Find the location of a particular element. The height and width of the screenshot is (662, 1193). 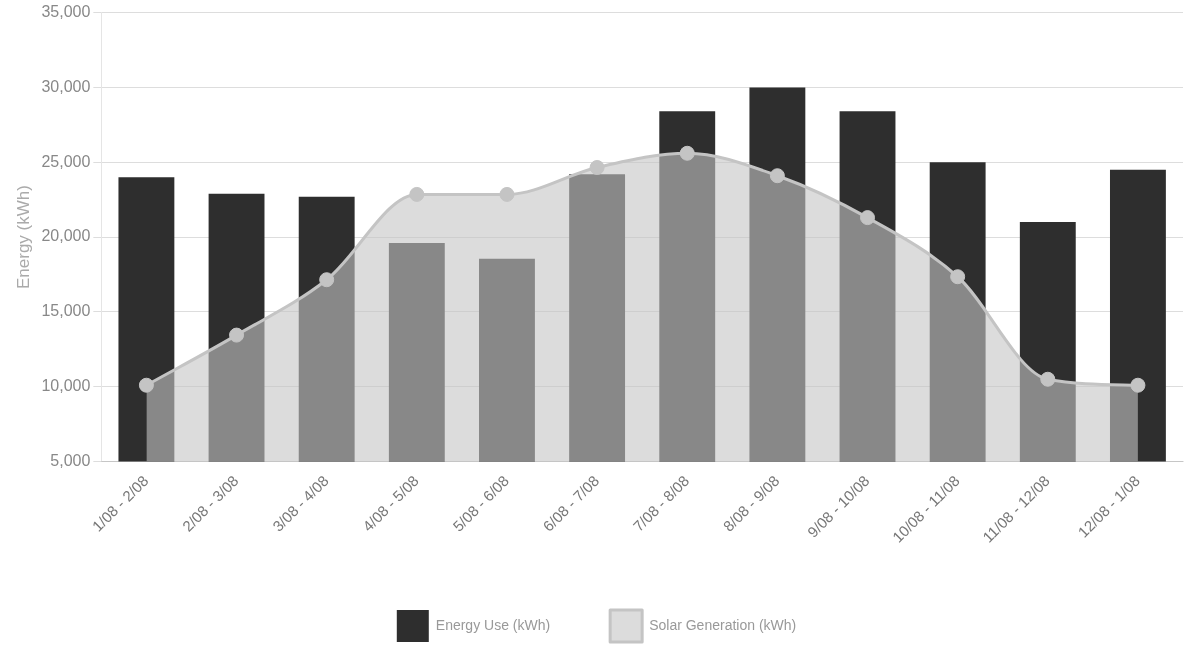

y-tick-label: 10,000 is located at coordinates (66, 386).